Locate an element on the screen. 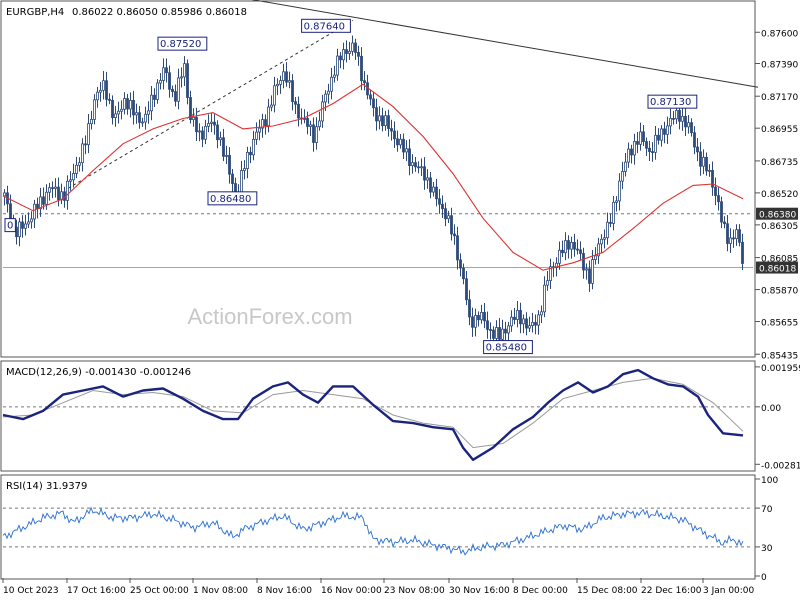 Image resolution: width=800 pixels, height=600 pixels. x-tick-label: 10 Oct 2023 is located at coordinates (31, 591).